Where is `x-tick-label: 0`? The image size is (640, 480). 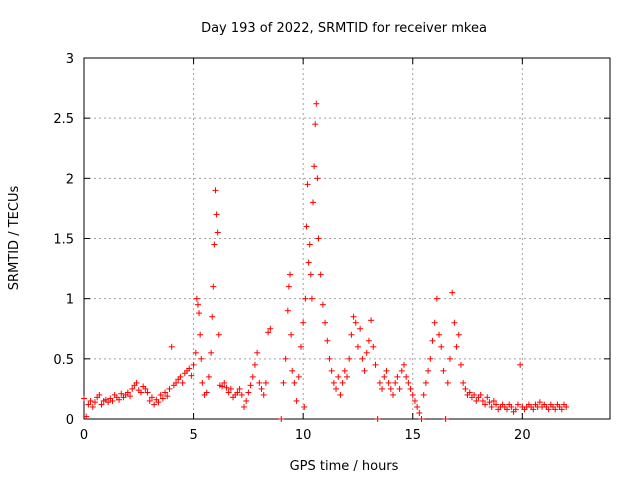 x-tick-label: 0 is located at coordinates (84, 435).